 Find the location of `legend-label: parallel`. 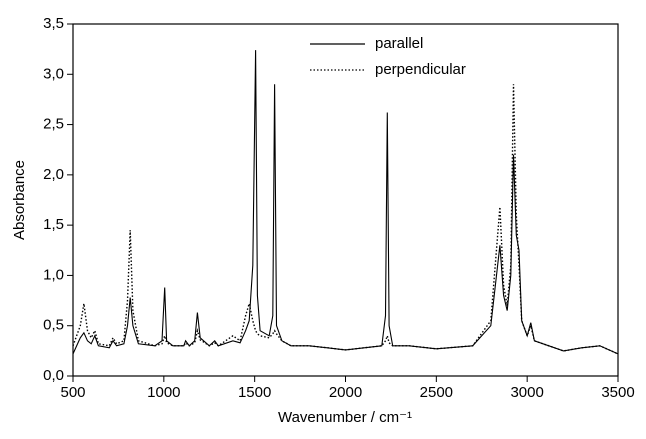

legend-label: parallel is located at coordinates (399, 43).